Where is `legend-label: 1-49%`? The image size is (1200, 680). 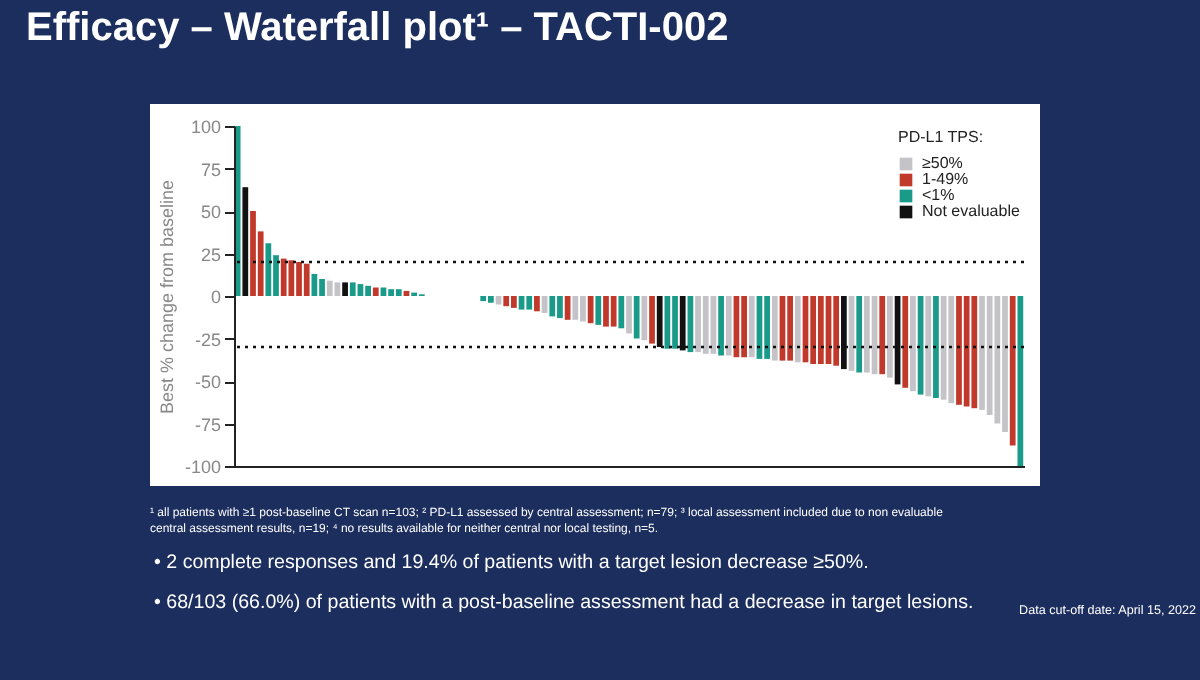
legend-label: 1-49% is located at coordinates (945, 179).